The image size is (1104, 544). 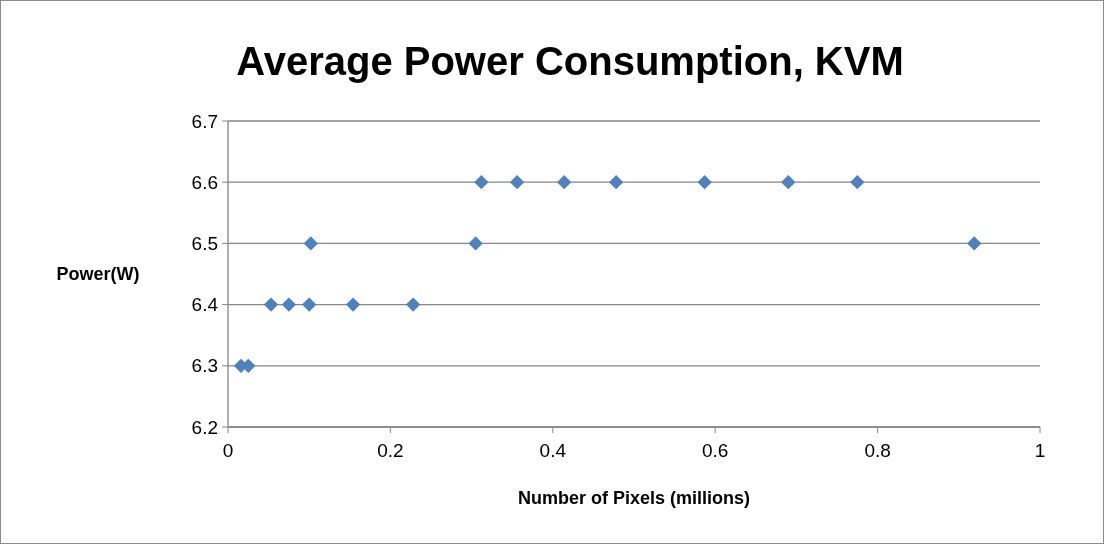 What do you see at coordinates (715, 450) in the screenshot?
I see `x-tick-label: 0.6` at bounding box center [715, 450].